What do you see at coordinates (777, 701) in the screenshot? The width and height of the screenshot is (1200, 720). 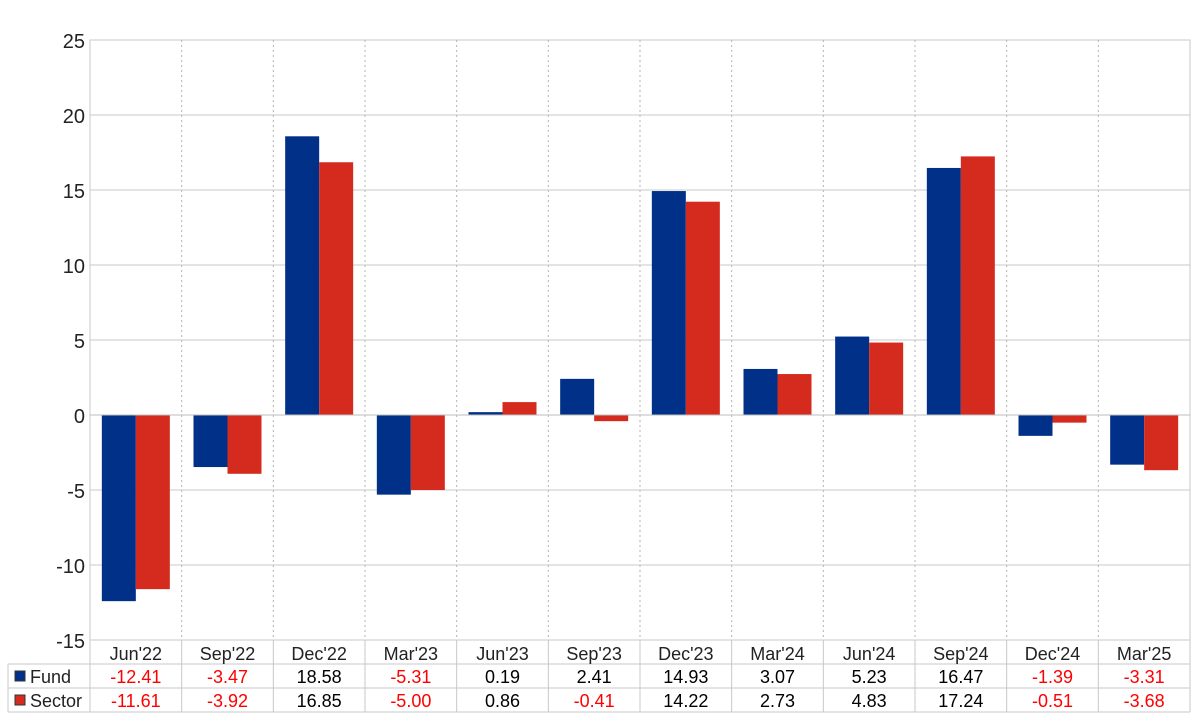 I see `data-label-sector: 2.73` at bounding box center [777, 701].